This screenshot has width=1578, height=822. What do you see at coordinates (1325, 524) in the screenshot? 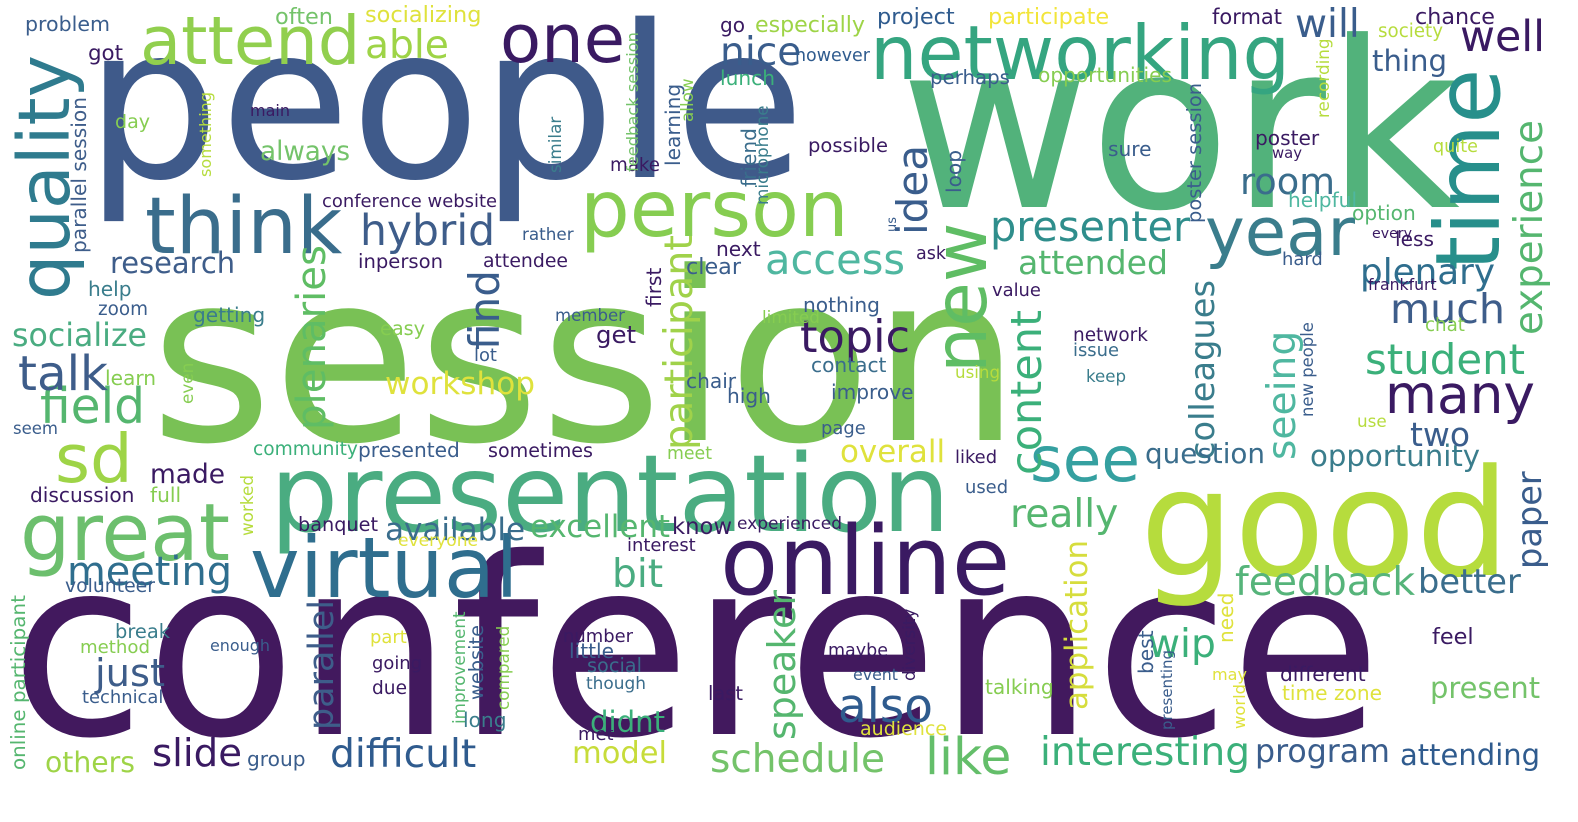
I see `word-good: good` at bounding box center [1325, 524].